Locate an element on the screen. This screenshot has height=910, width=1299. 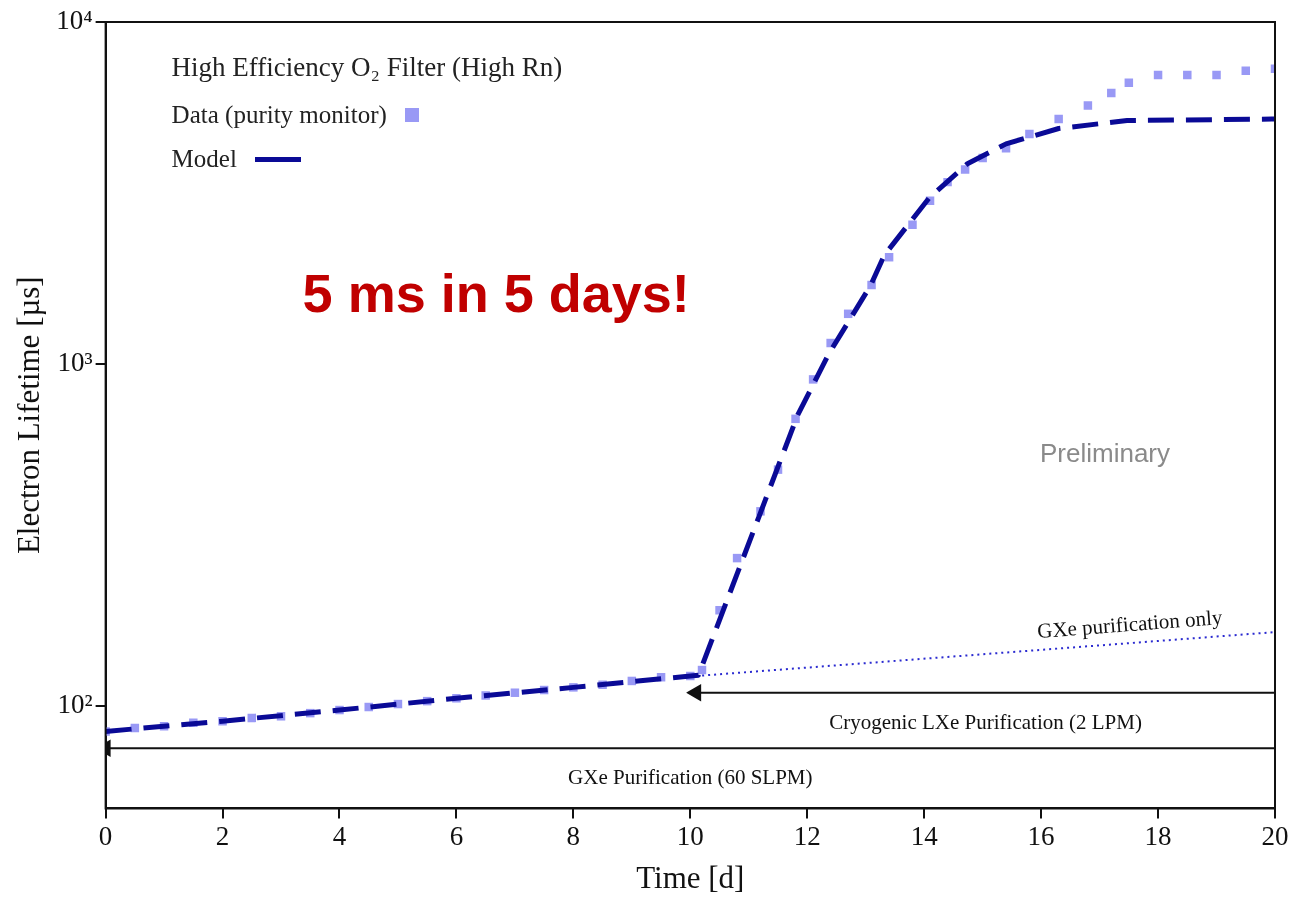
legend-label: Data (purity monitor) is located at coordinates (279, 115).